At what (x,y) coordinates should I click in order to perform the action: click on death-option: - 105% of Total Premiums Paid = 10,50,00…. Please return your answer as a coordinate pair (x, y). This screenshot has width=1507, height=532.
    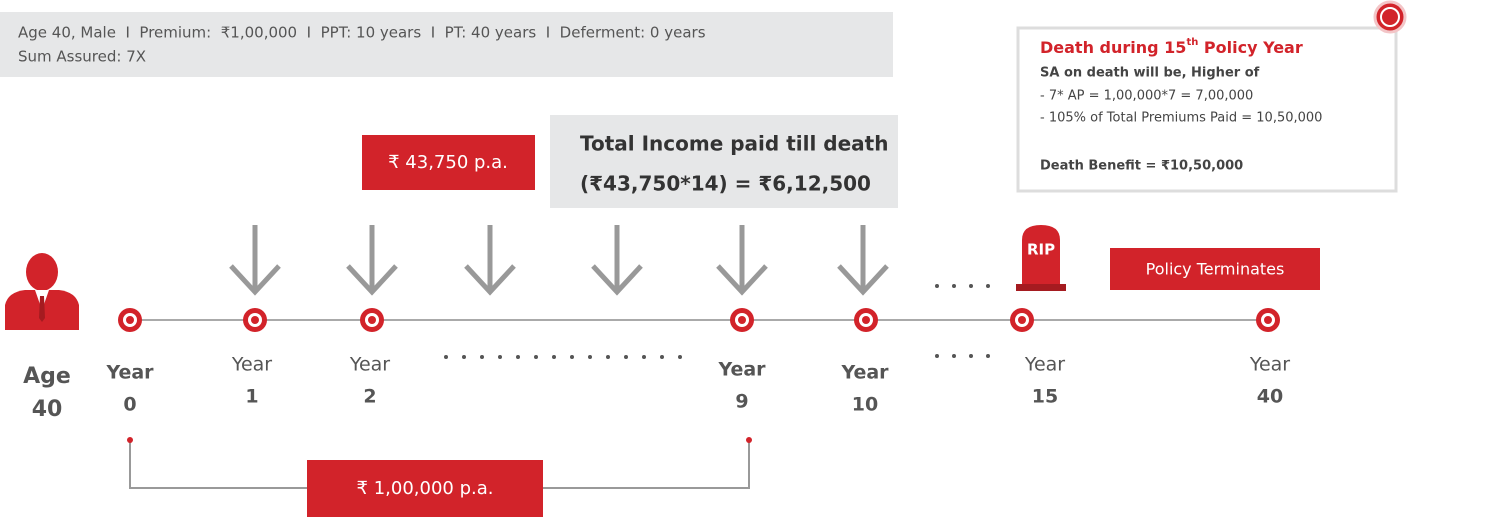
    Looking at the image, I should click on (1181, 118).